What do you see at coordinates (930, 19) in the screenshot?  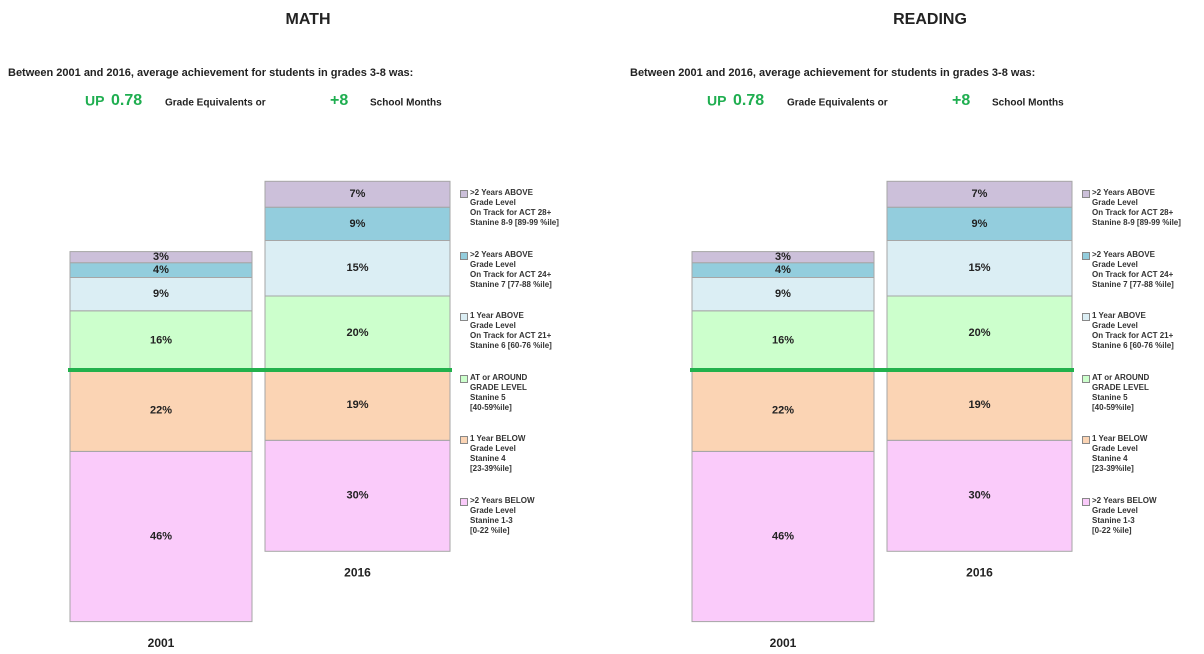 I see `chart-title: READING` at bounding box center [930, 19].